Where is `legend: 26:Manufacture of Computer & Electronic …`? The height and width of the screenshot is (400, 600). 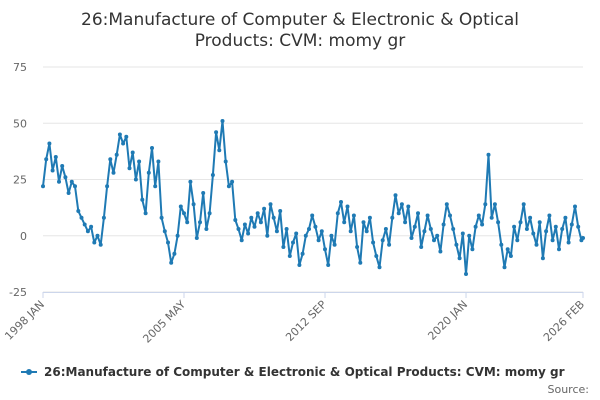 legend: 26:Manufacture of Computer & Electronic … is located at coordinates (293, 372).